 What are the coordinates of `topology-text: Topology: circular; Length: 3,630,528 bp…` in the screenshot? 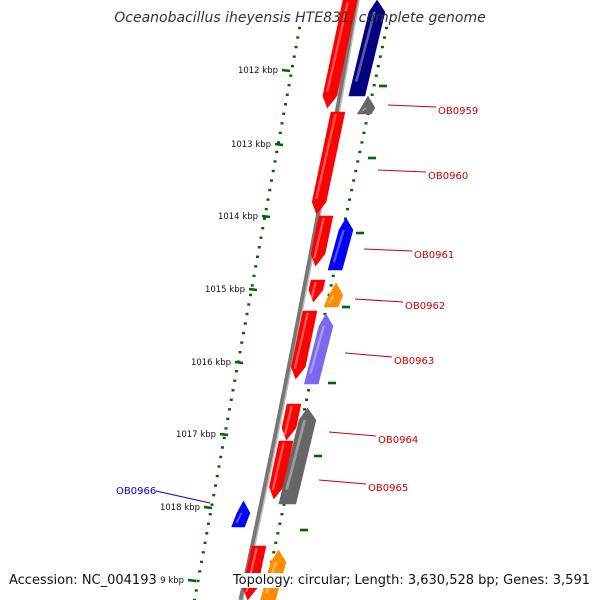 It's located at (411, 580).